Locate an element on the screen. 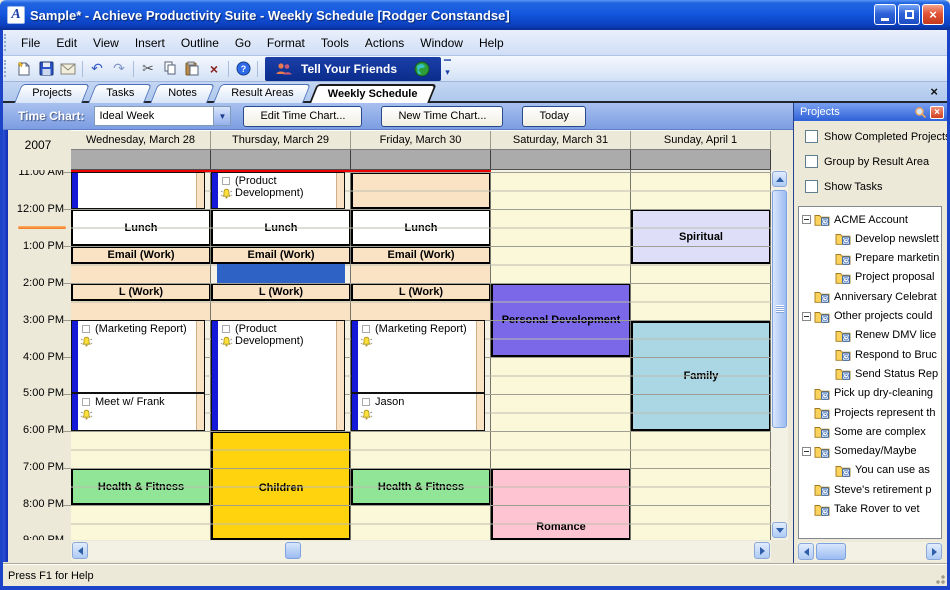 Image resolution: width=950 pixels, height=590 pixels. pin-icon is located at coordinates (920, 112).